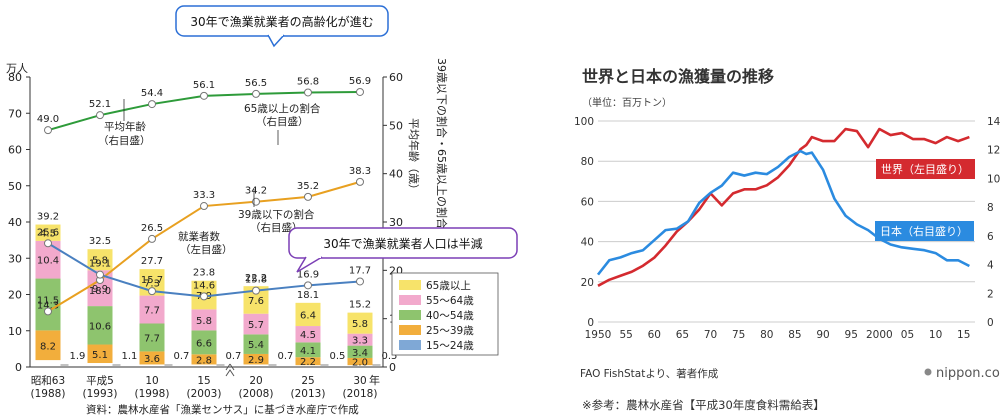 Image resolution: width=1000 pixels, height=419 pixels. What do you see at coordinates (152, 261) in the screenshot?
I see `bar-total-label: 27.7` at bounding box center [152, 261].